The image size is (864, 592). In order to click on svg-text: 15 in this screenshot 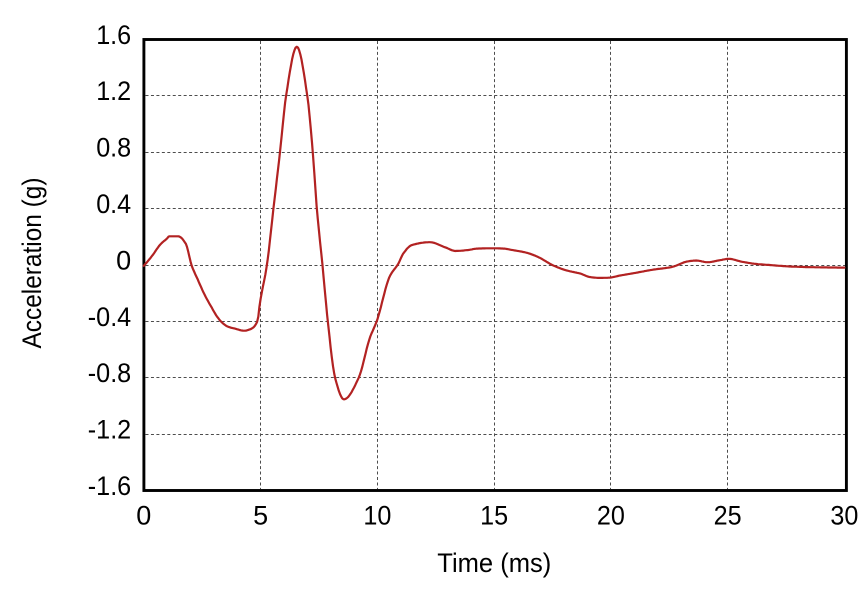, I will do `click(494, 516)`.